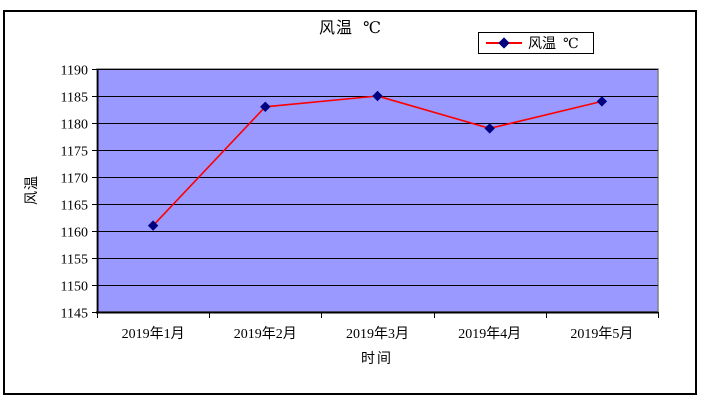  Describe the element at coordinates (74, 206) in the screenshot. I see `y-tick-label: 1165` at that location.